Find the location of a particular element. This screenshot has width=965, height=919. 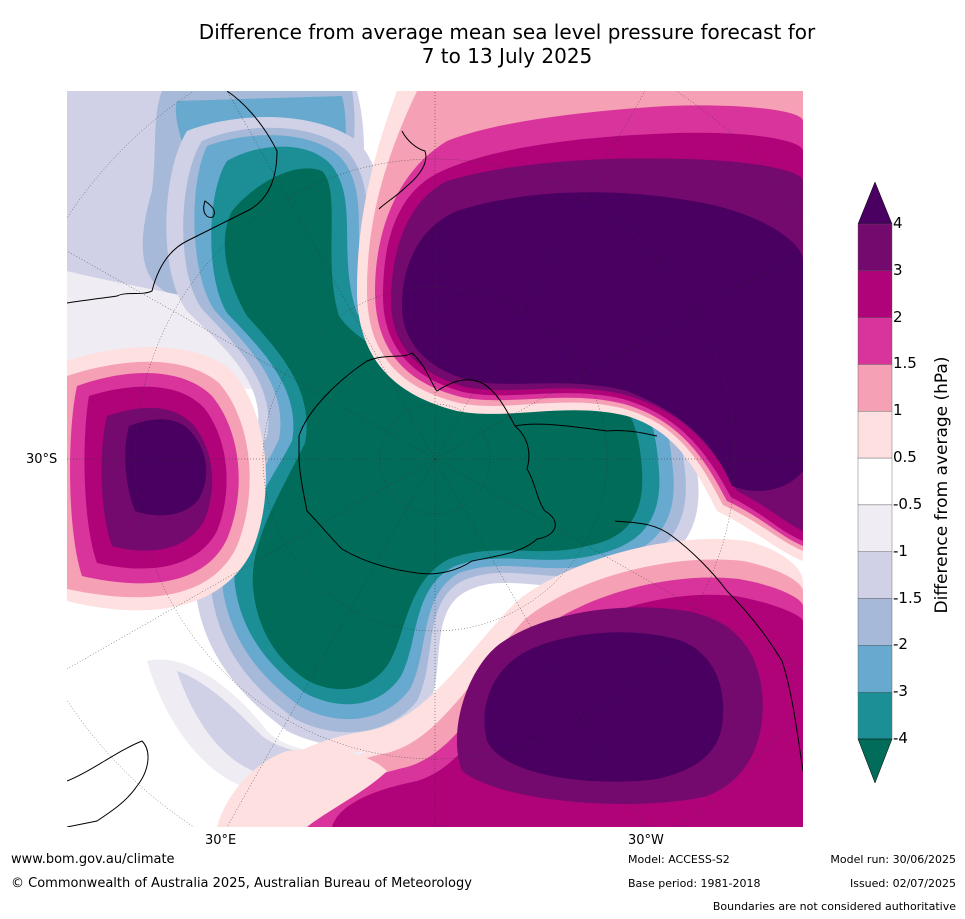

colorbar-tick-label: -4 is located at coordinates (900, 738).